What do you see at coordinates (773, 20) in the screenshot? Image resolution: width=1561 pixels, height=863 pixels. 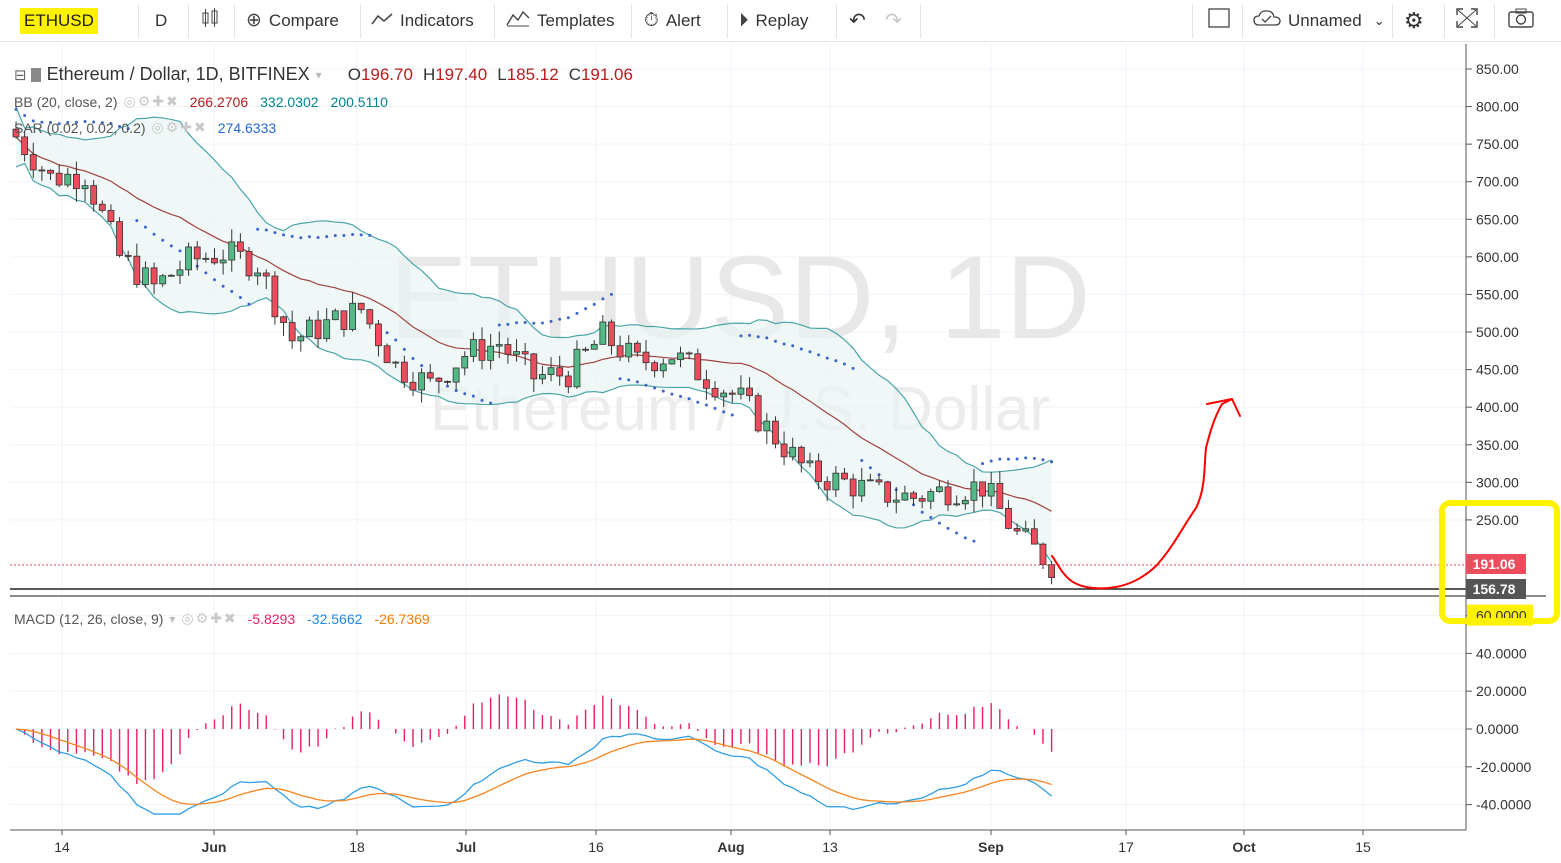 I see `replay-button: ⏵ Replay` at bounding box center [773, 20].